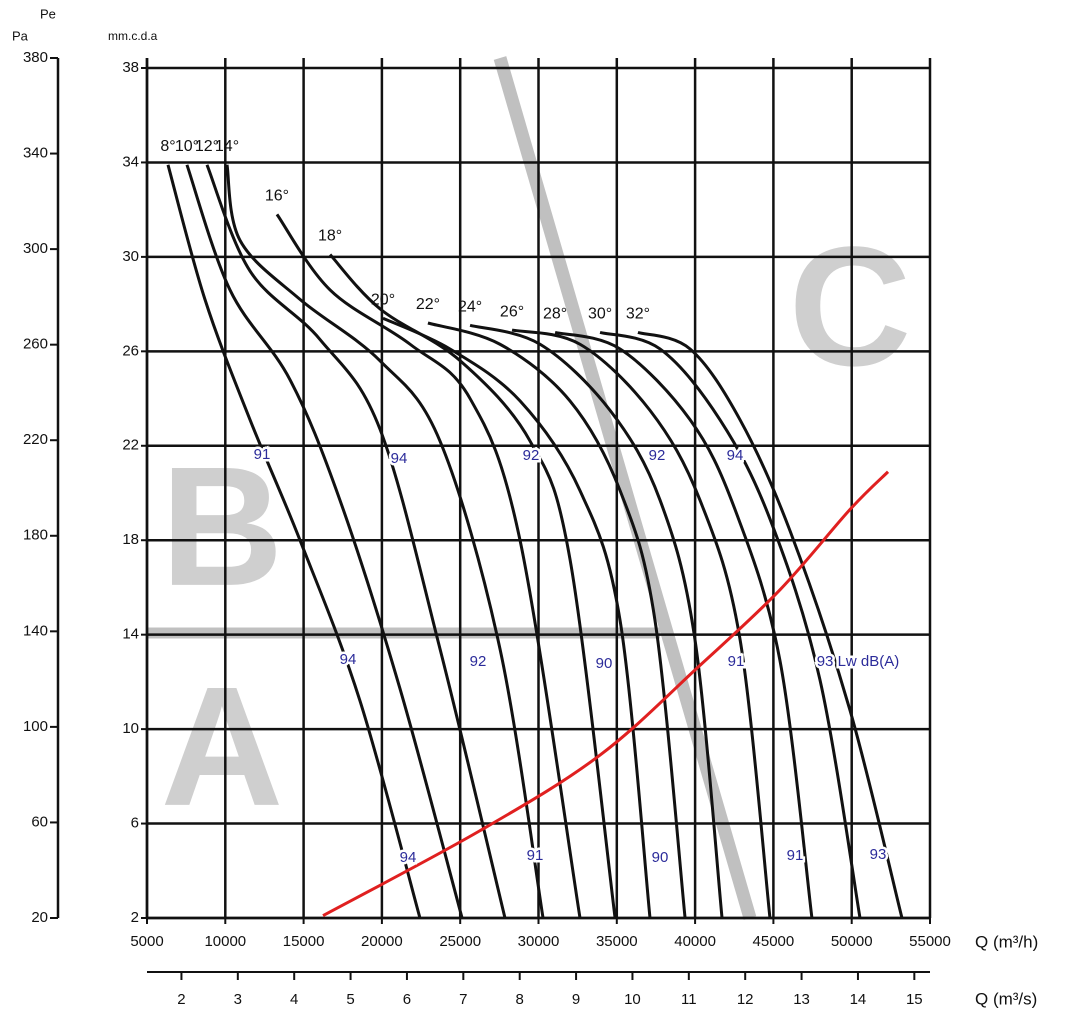 The image size is (1065, 1025). Describe the element at coordinates (35, 344) in the screenshot. I see `y2-tick-label: 260` at that location.